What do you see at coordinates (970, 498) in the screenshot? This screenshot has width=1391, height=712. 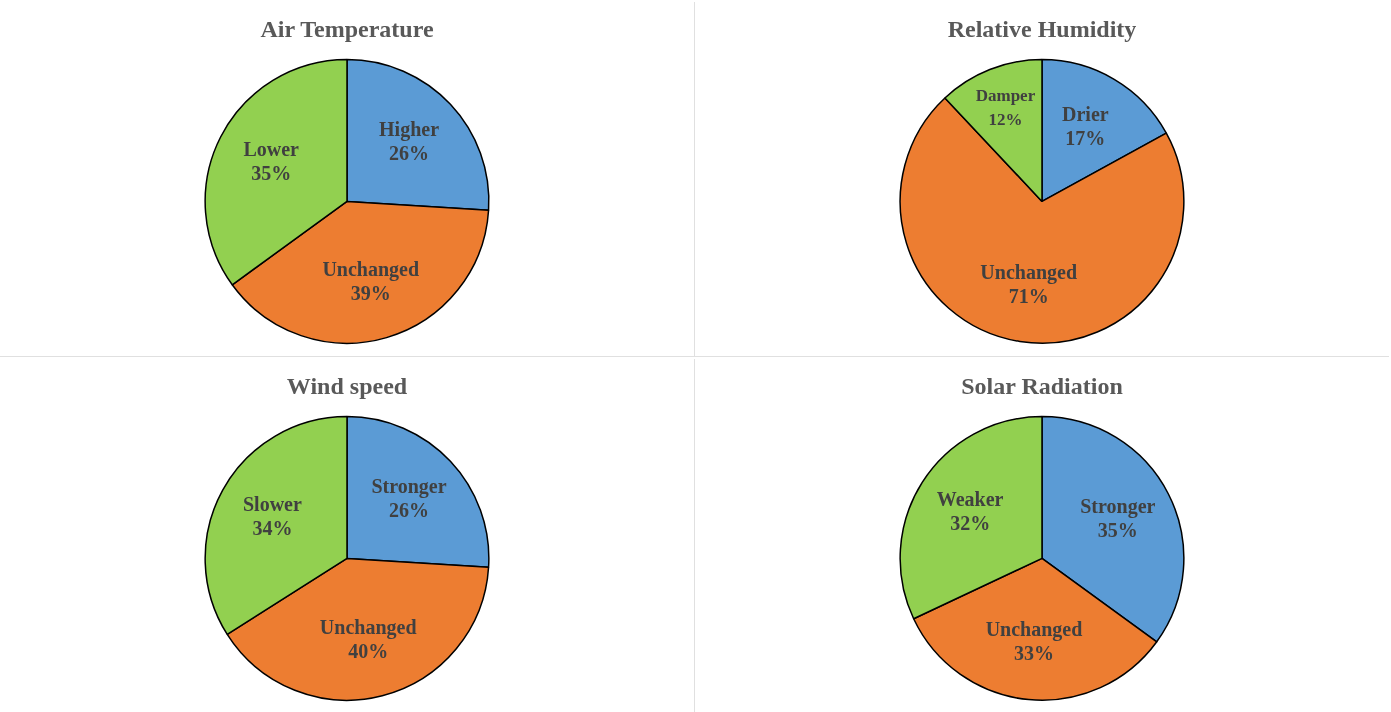 I see `slice-label: Weaker` at bounding box center [970, 498].